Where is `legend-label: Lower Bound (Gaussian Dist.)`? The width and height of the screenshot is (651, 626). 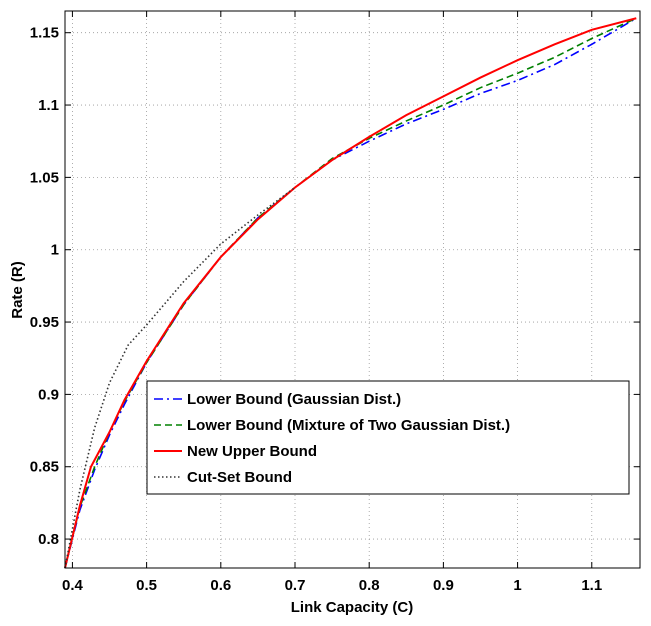 legend-label: Lower Bound (Gaussian Dist.) is located at coordinates (294, 399).